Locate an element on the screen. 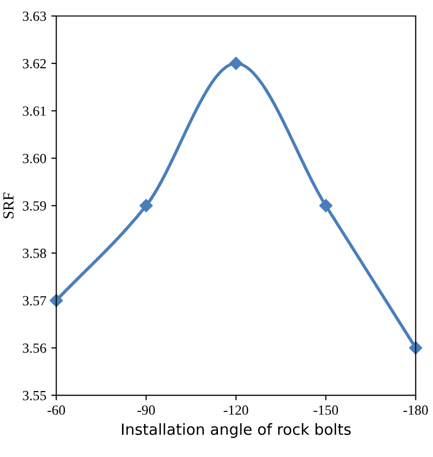  x-tick-label: -60 is located at coordinates (57, 410).